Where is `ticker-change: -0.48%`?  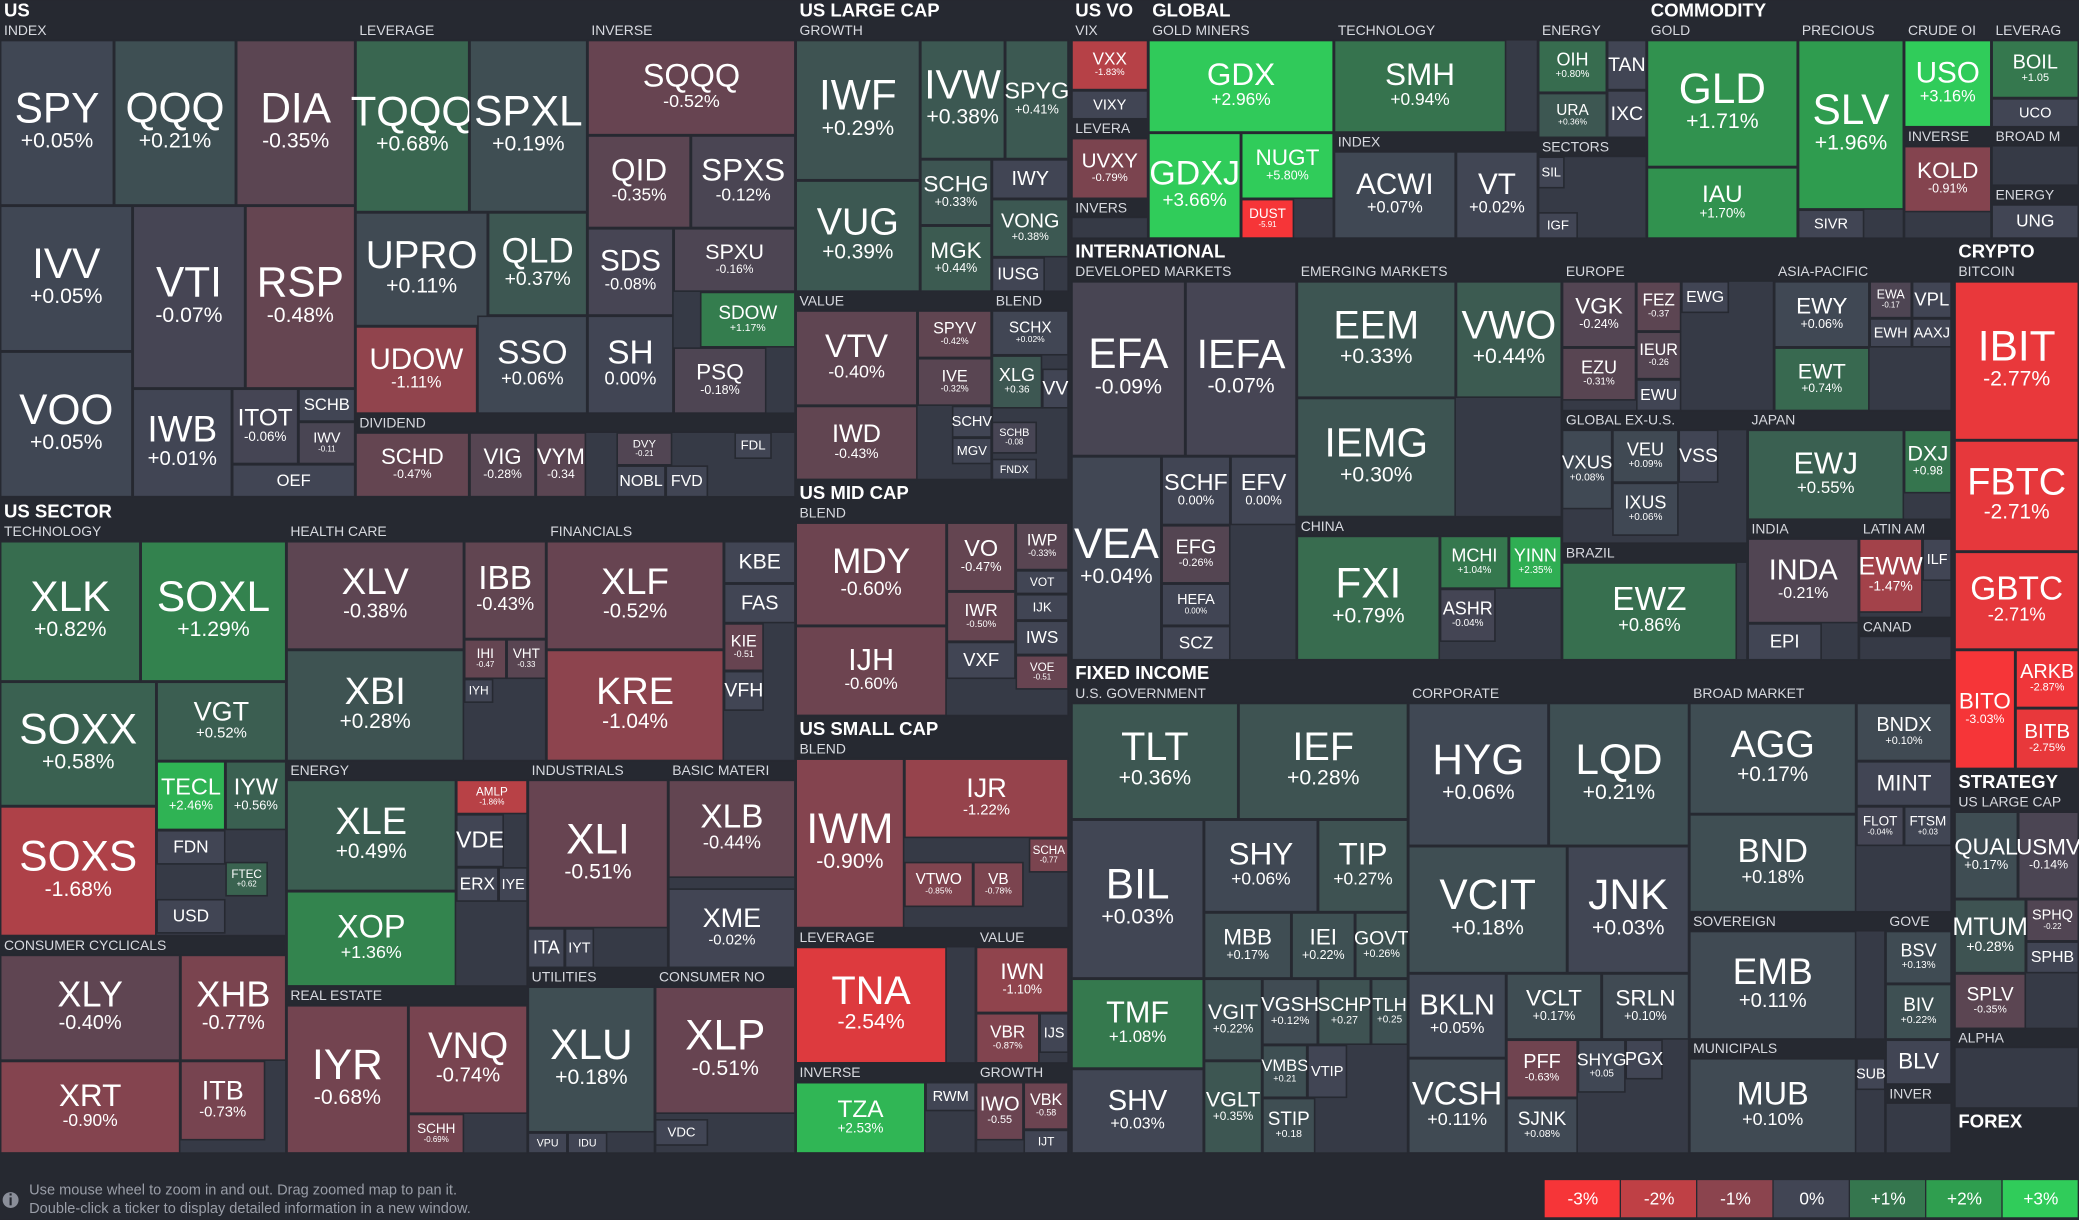 ticker-change: -0.48% is located at coordinates (300, 315).